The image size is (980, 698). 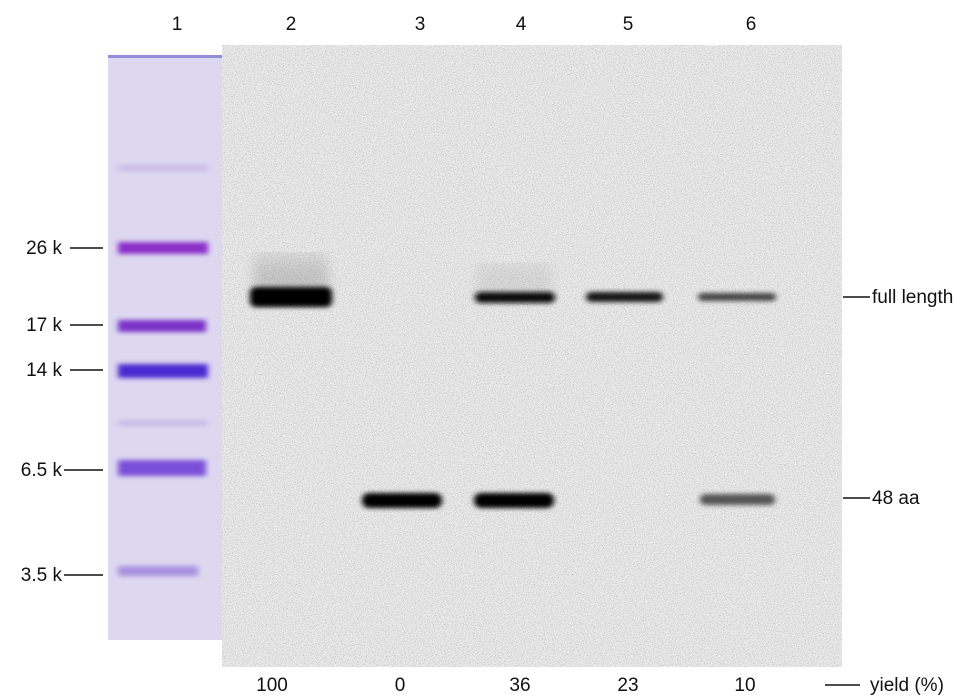 I want to click on yield-value: 10, so click(x=744, y=685).